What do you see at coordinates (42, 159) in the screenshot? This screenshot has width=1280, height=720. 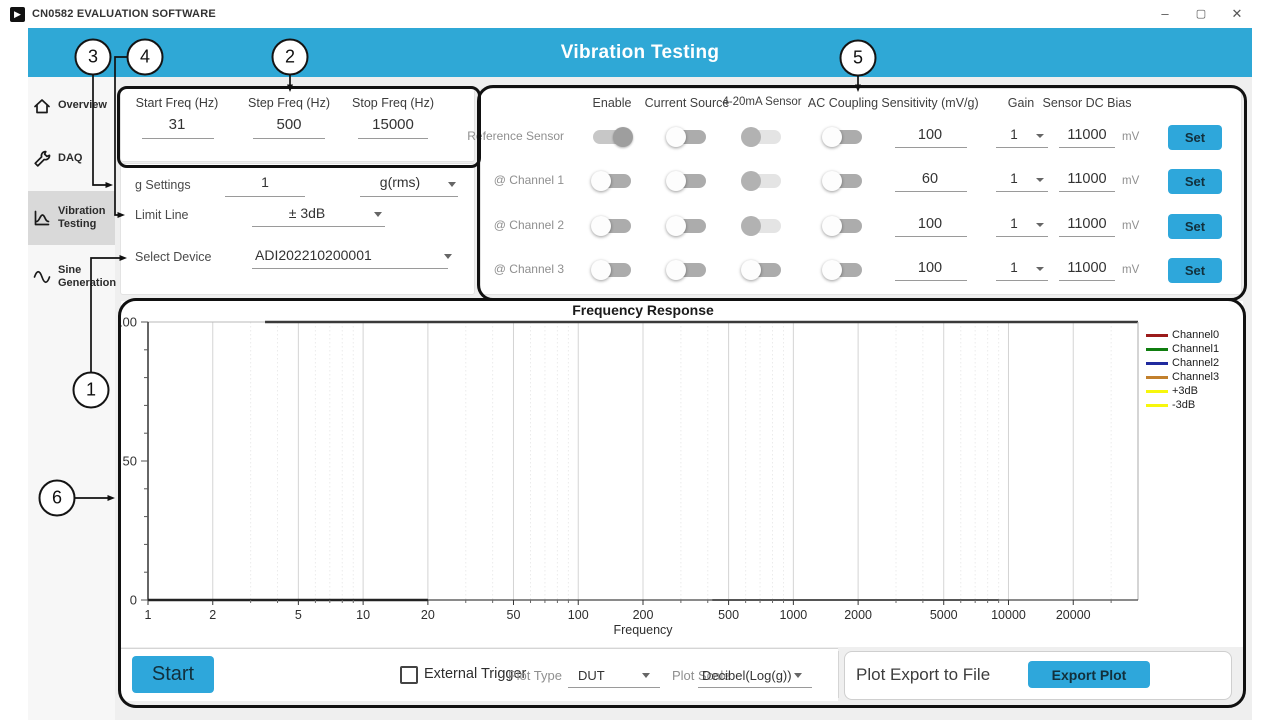 I see `wrench-icon` at bounding box center [42, 159].